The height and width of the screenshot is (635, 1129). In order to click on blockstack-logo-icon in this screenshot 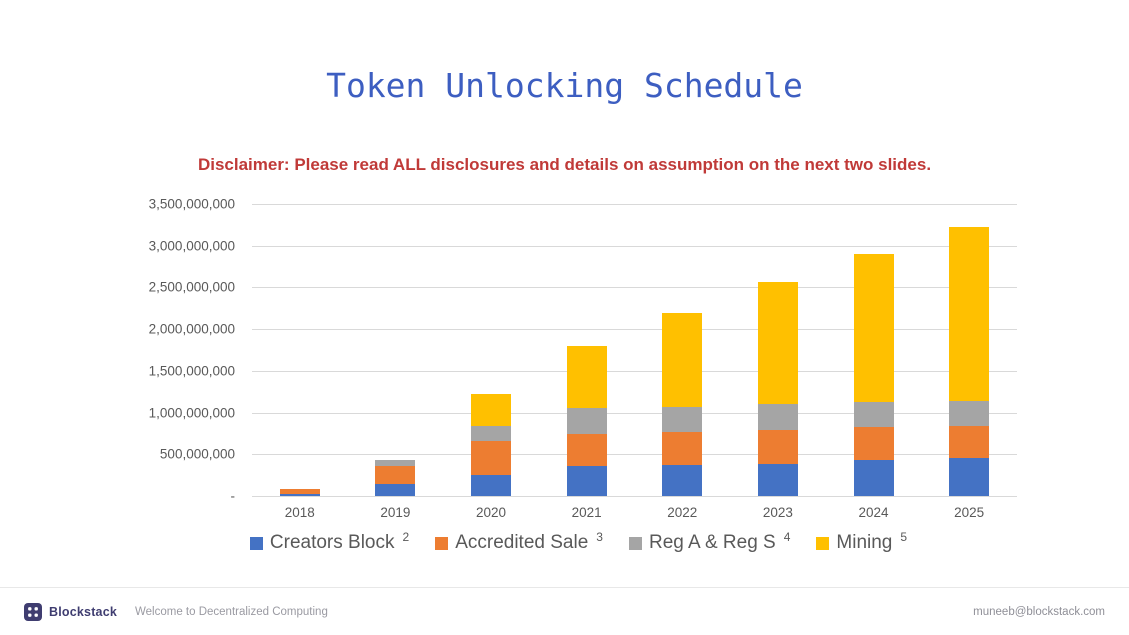, I will do `click(33, 611)`.